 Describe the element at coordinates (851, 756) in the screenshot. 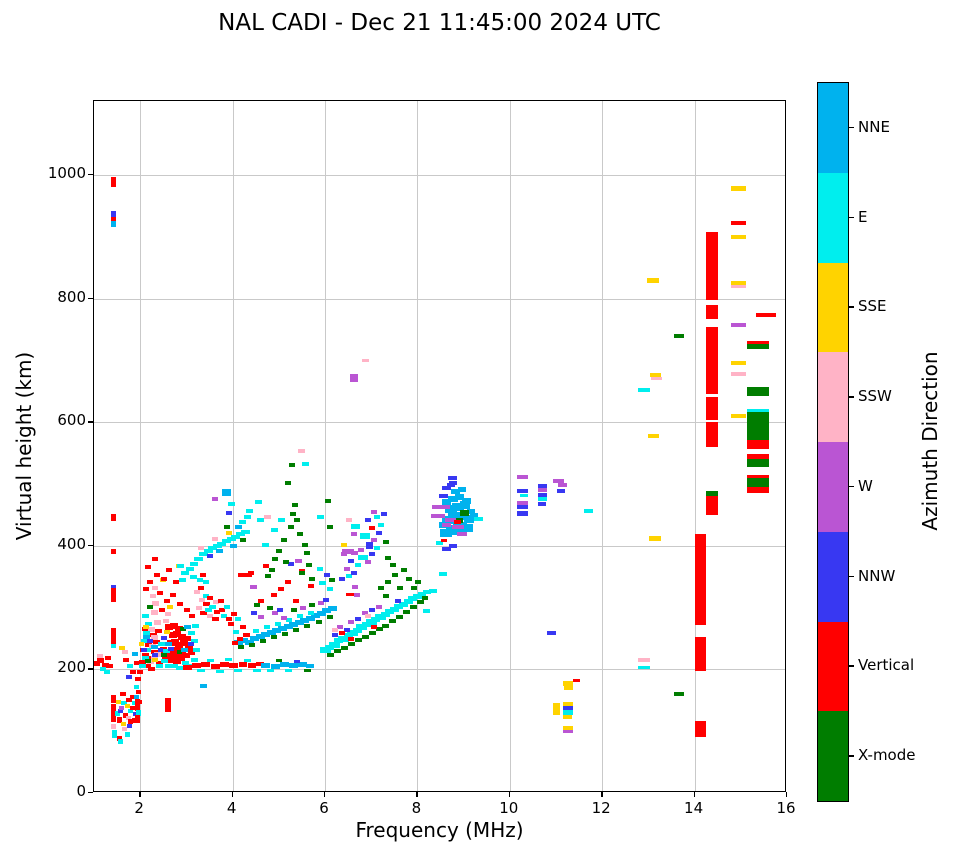

I see `colorbar-tick-mark` at that location.